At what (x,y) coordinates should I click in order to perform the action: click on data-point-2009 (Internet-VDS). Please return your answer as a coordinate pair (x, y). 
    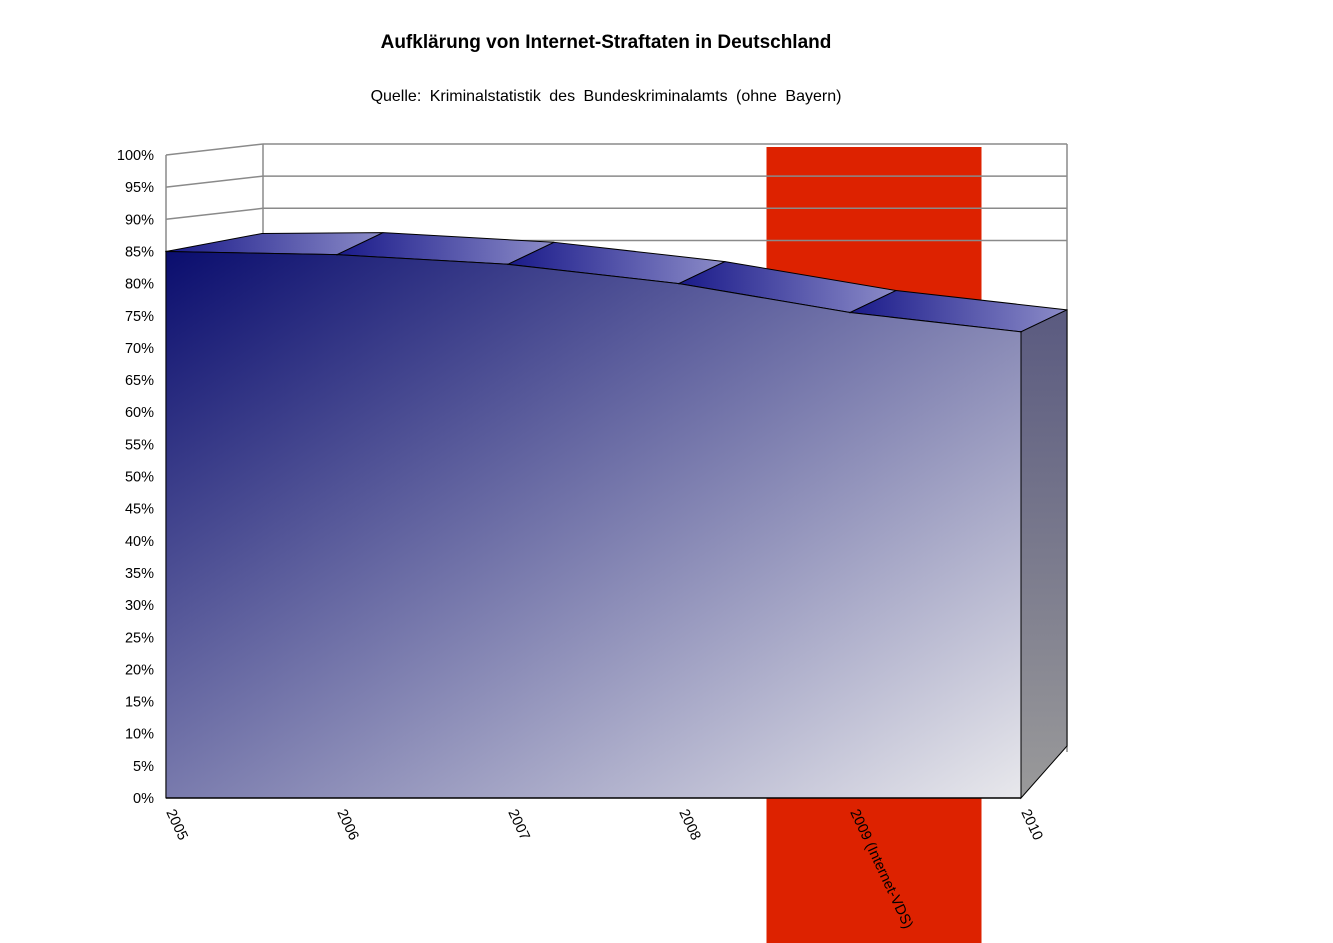
    Looking at the image, I should click on (850, 312).